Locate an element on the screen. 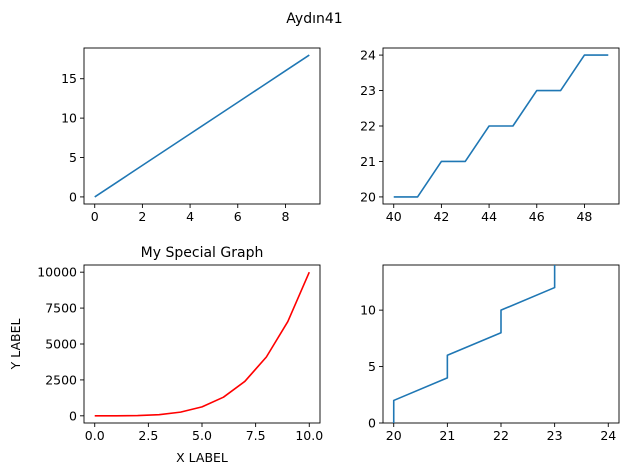 Image resolution: width=629 pixels, height=475 pixels. y-tick-label: 5000 is located at coordinates (61, 344).